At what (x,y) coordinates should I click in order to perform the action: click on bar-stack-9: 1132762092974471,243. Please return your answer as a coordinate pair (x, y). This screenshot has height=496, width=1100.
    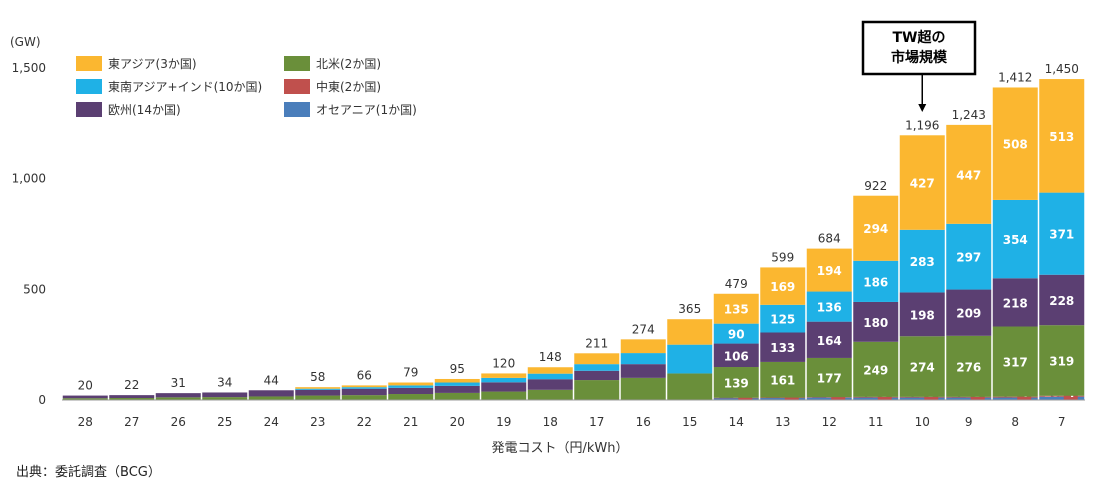
    Looking at the image, I should click on (969, 254).